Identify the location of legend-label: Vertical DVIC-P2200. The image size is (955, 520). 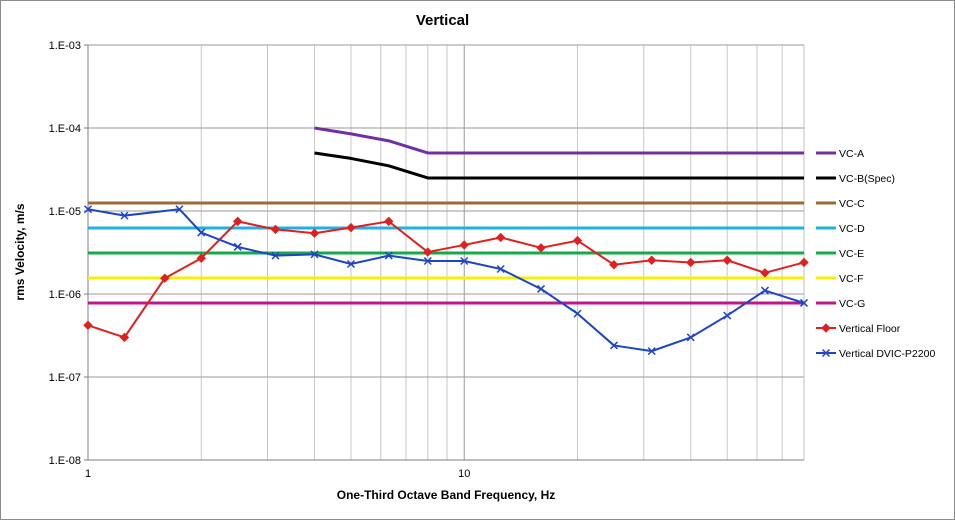
(887, 354).